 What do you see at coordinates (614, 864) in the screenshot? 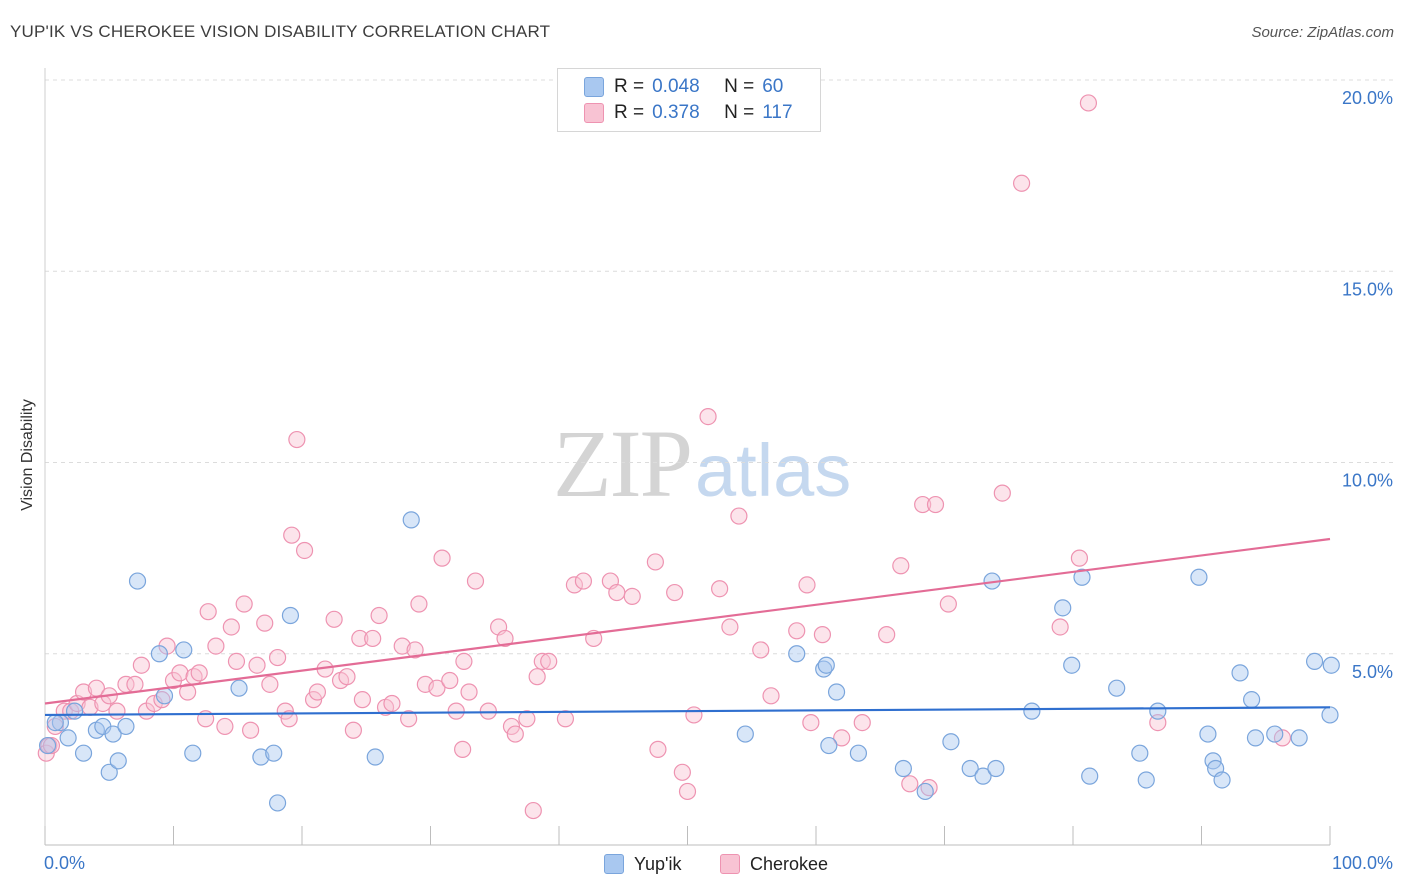
I see `bottom-legend-swatch-yupik` at bounding box center [614, 864].